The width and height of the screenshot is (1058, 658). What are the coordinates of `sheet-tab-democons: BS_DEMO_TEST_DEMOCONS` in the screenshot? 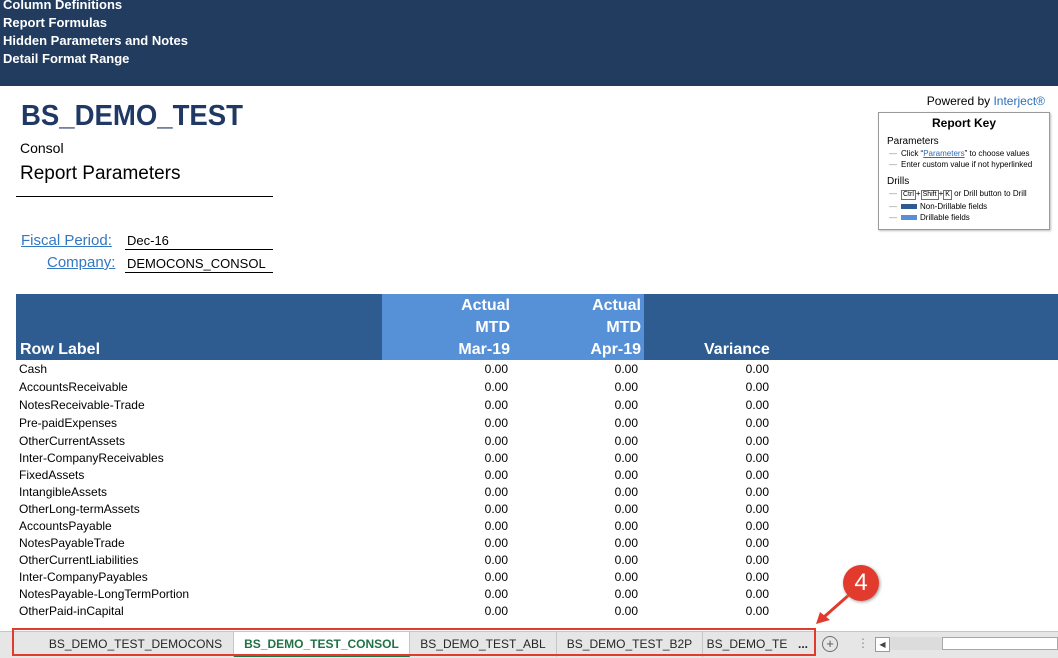 It's located at (136, 644).